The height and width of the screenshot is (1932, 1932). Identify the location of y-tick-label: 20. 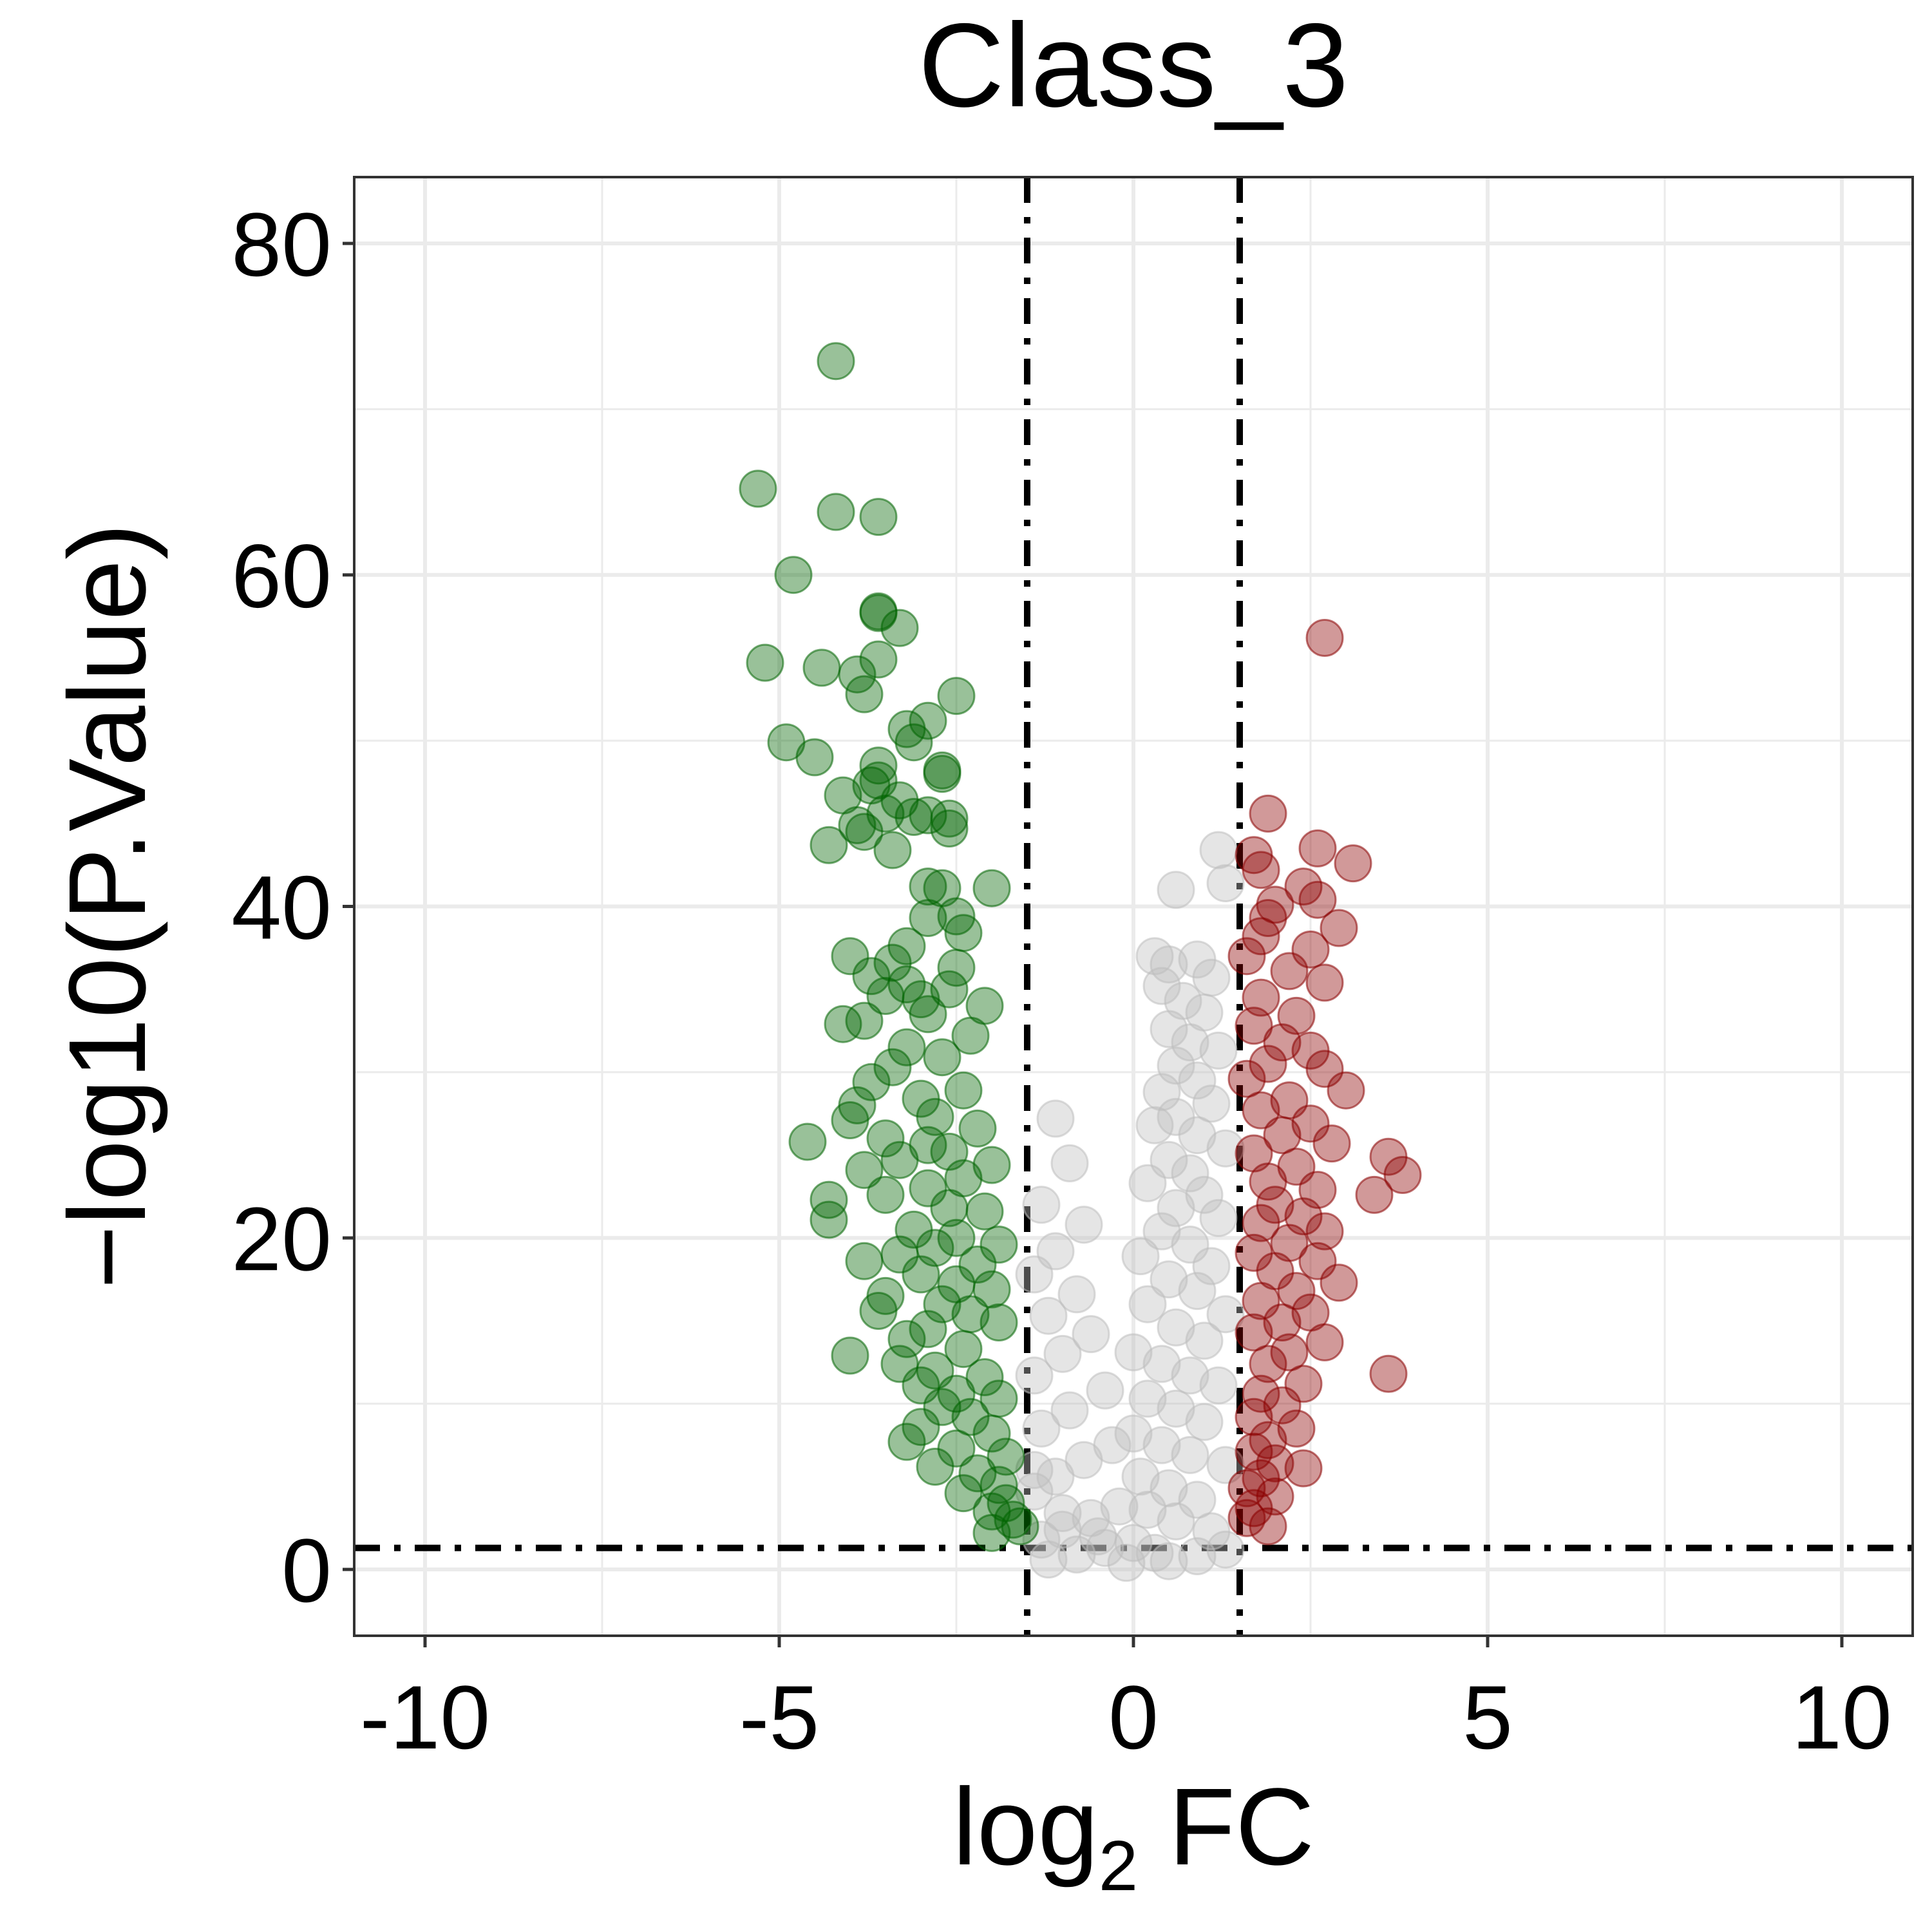
(281, 1238).